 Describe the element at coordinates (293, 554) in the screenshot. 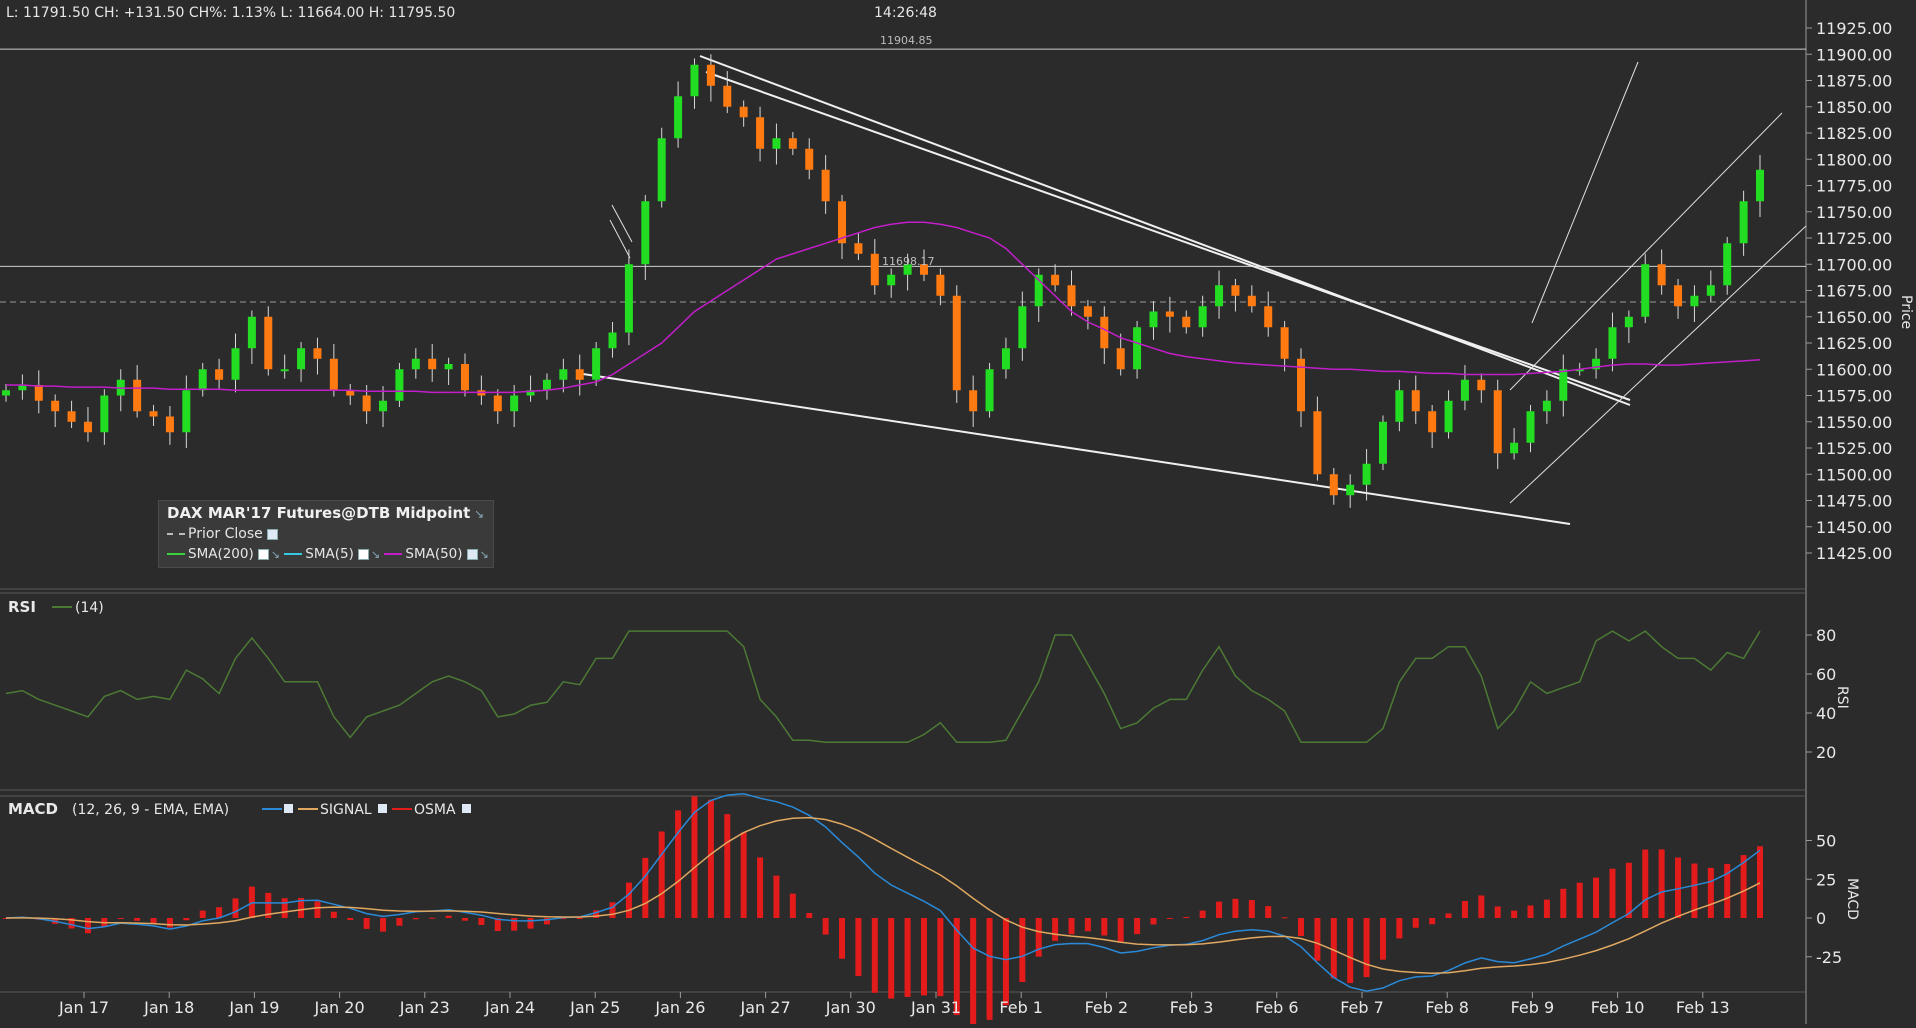

I see `sma5-swatch` at that location.